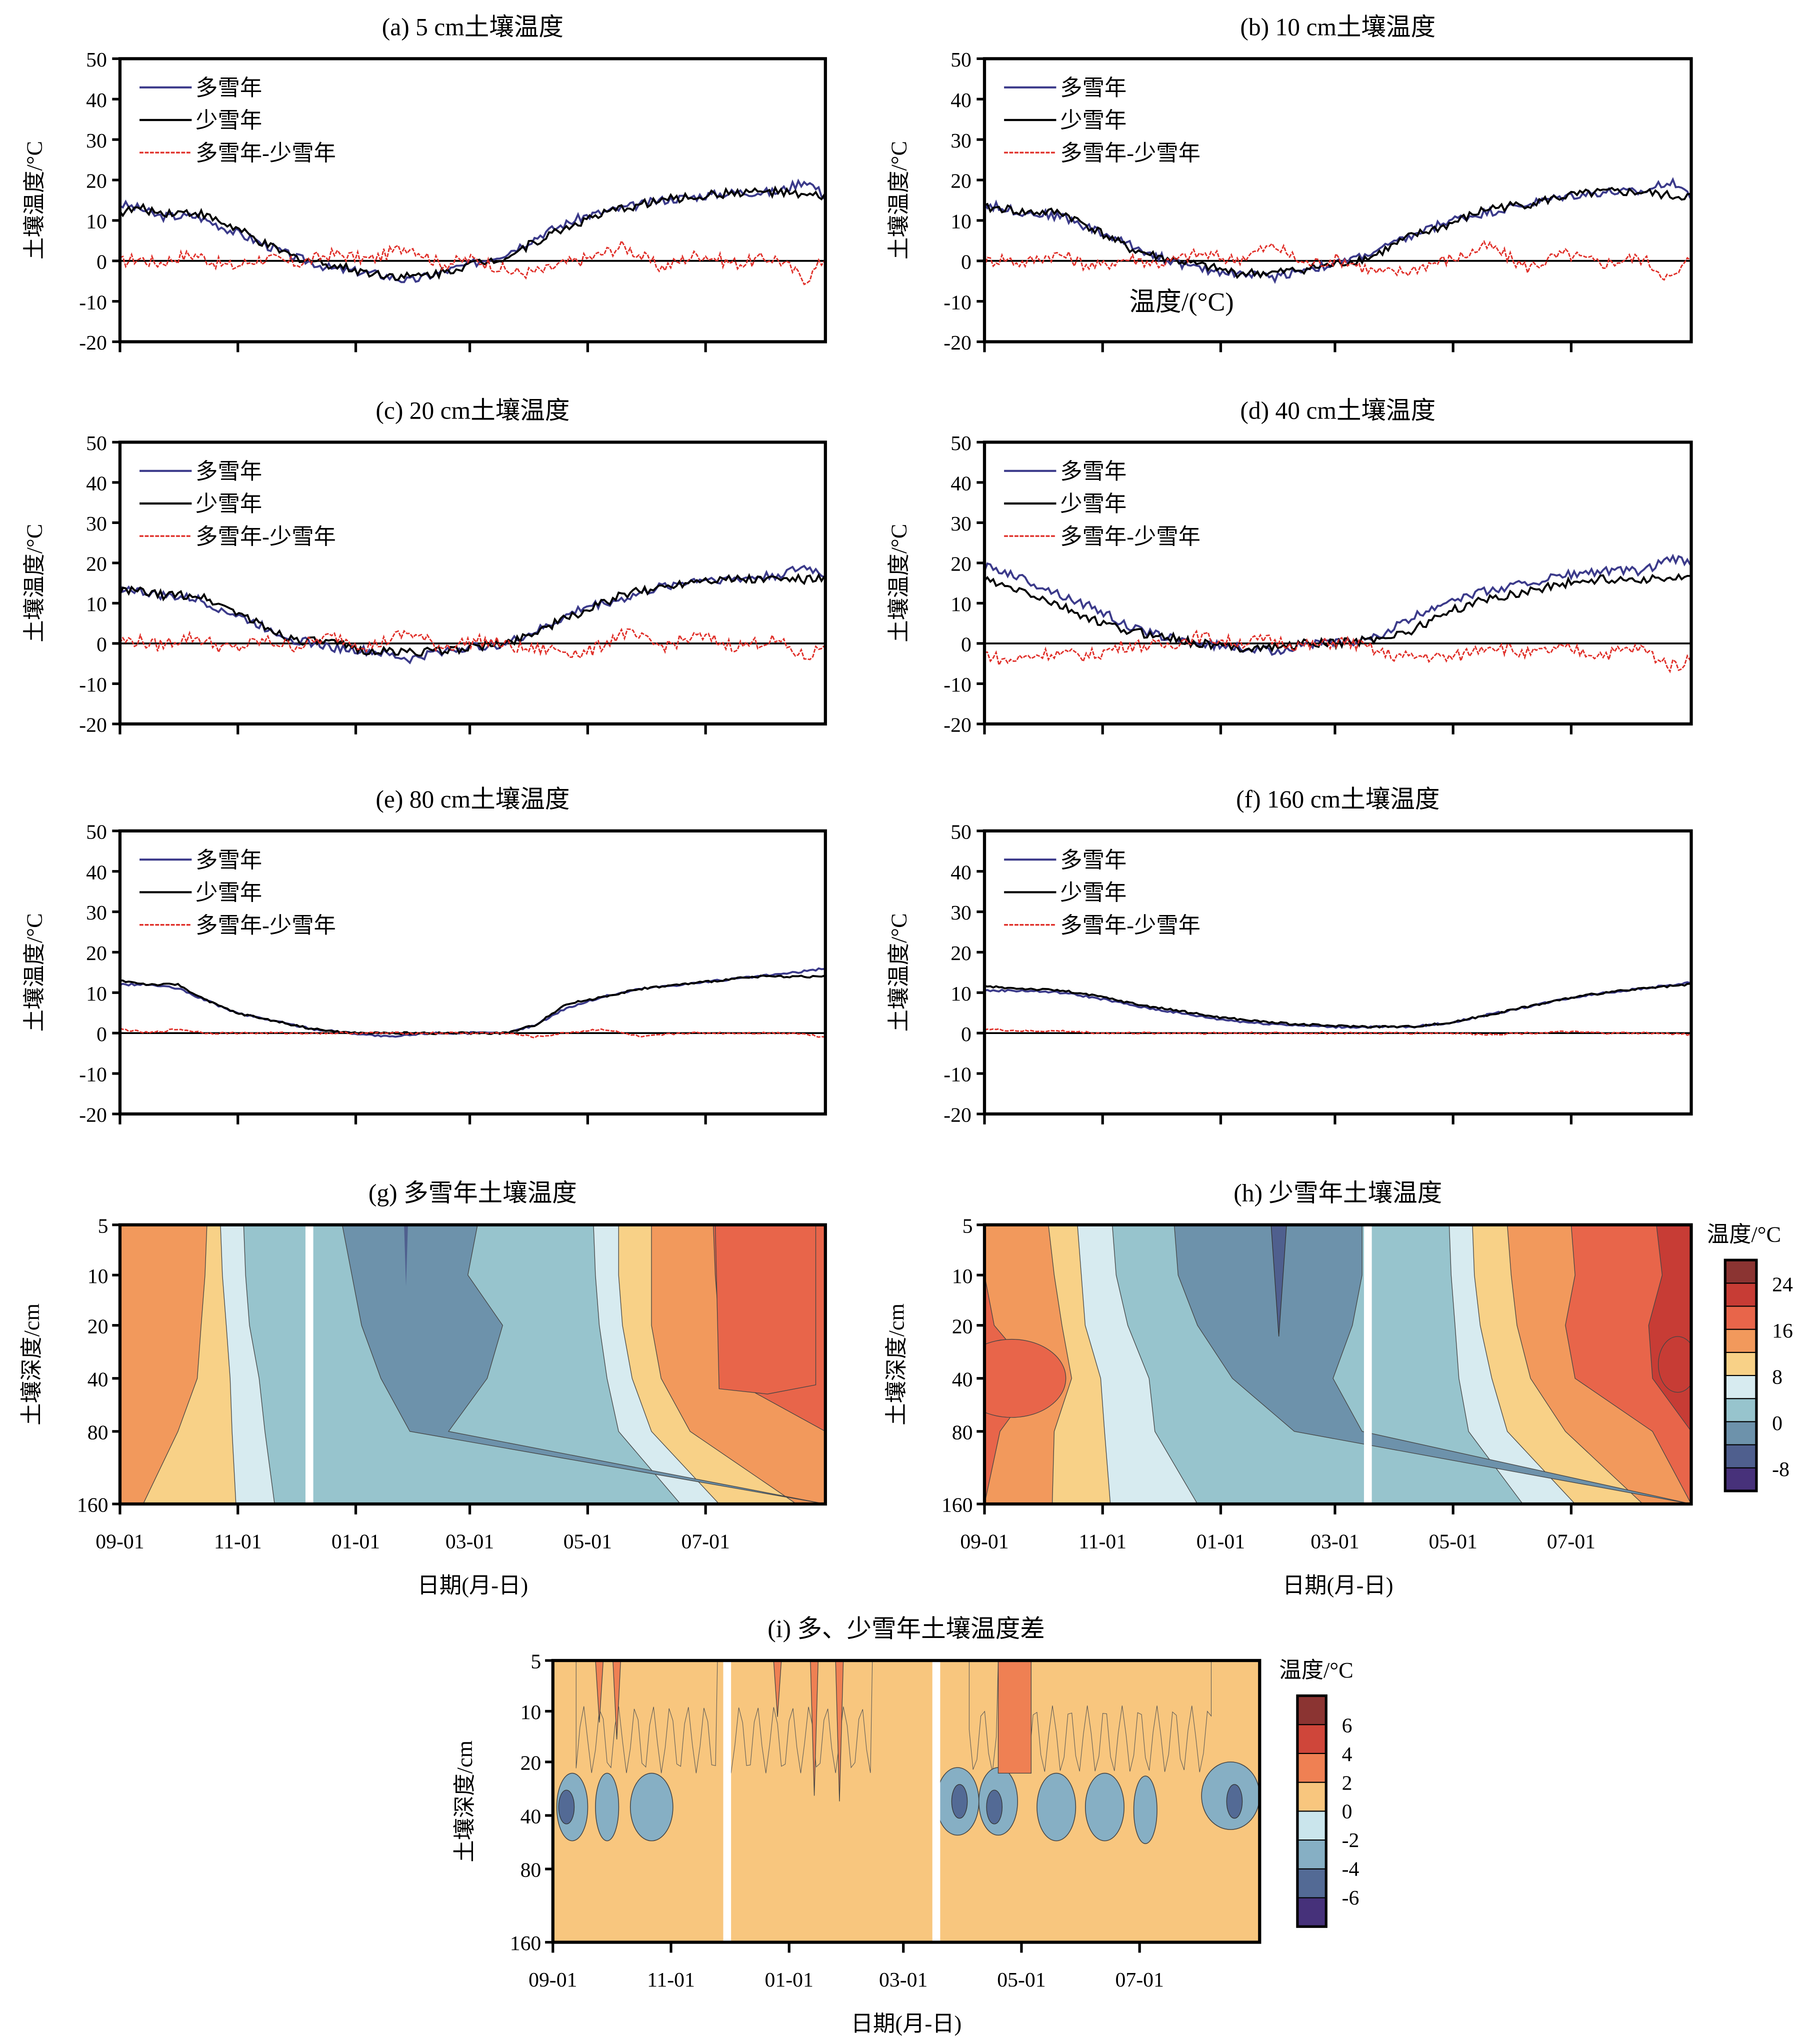 This screenshot has width=1806, height=2044. Describe the element at coordinates (961, 443) in the screenshot. I see `y-tick-label: 50` at that location.